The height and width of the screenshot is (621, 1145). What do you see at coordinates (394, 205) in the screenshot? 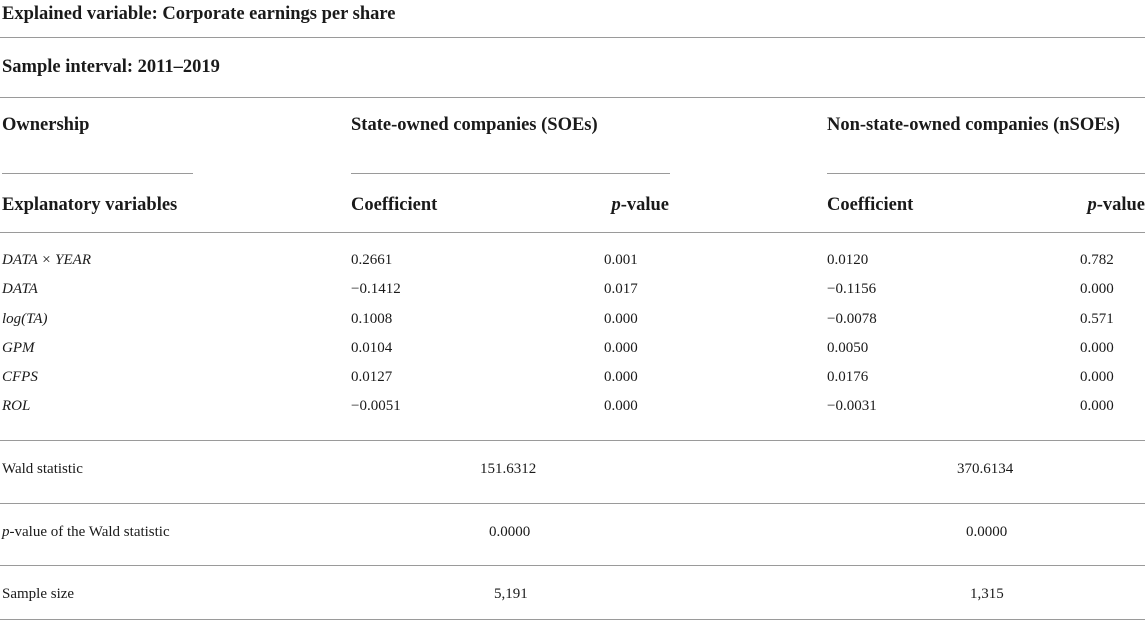
I see `soe-coefficient-header: Coefficient` at bounding box center [394, 205].